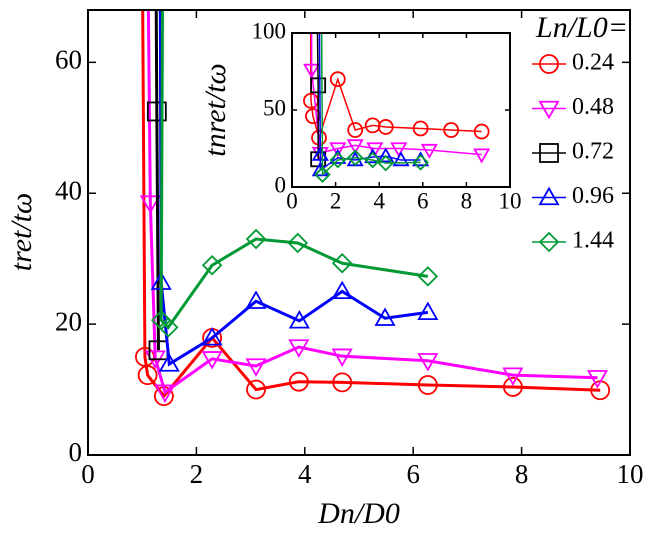 Image resolution: width=658 pixels, height=537 pixels. Describe the element at coordinates (510, 200) in the screenshot. I see `x-tick-label: 10` at that location.